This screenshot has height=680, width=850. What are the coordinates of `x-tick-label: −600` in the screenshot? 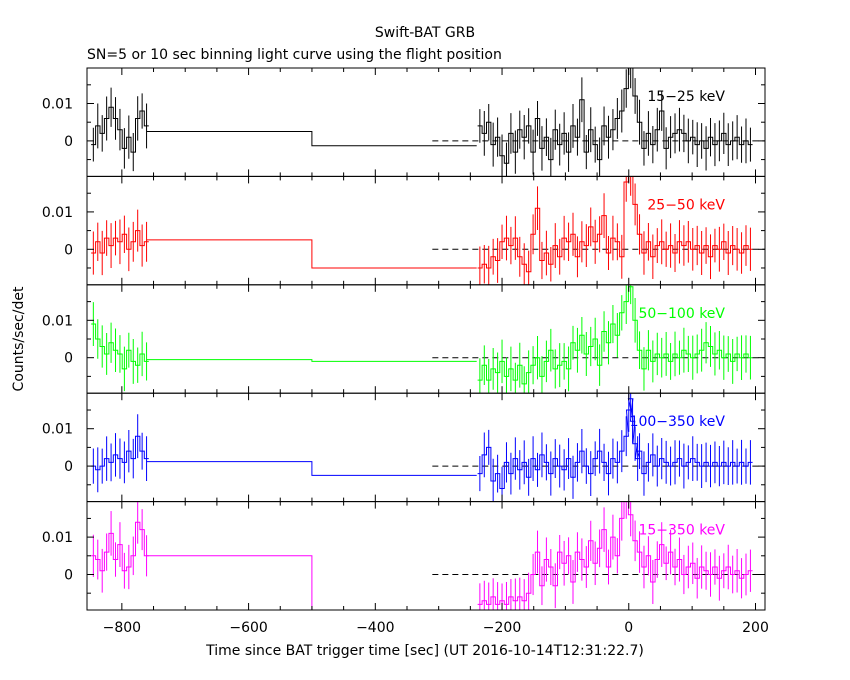 It's located at (248, 628).